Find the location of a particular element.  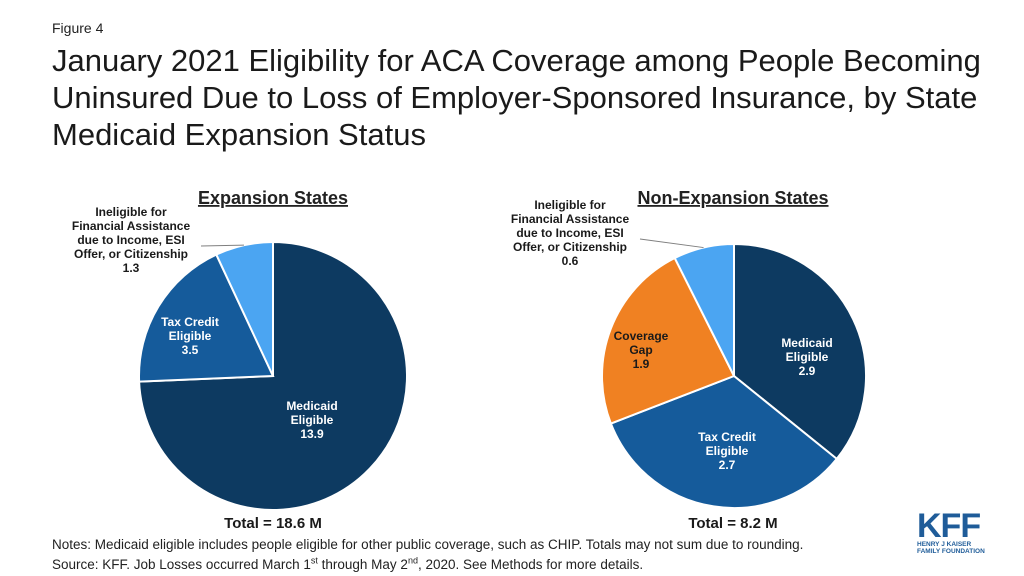

logo-text: KFF is located at coordinates (949, 526).